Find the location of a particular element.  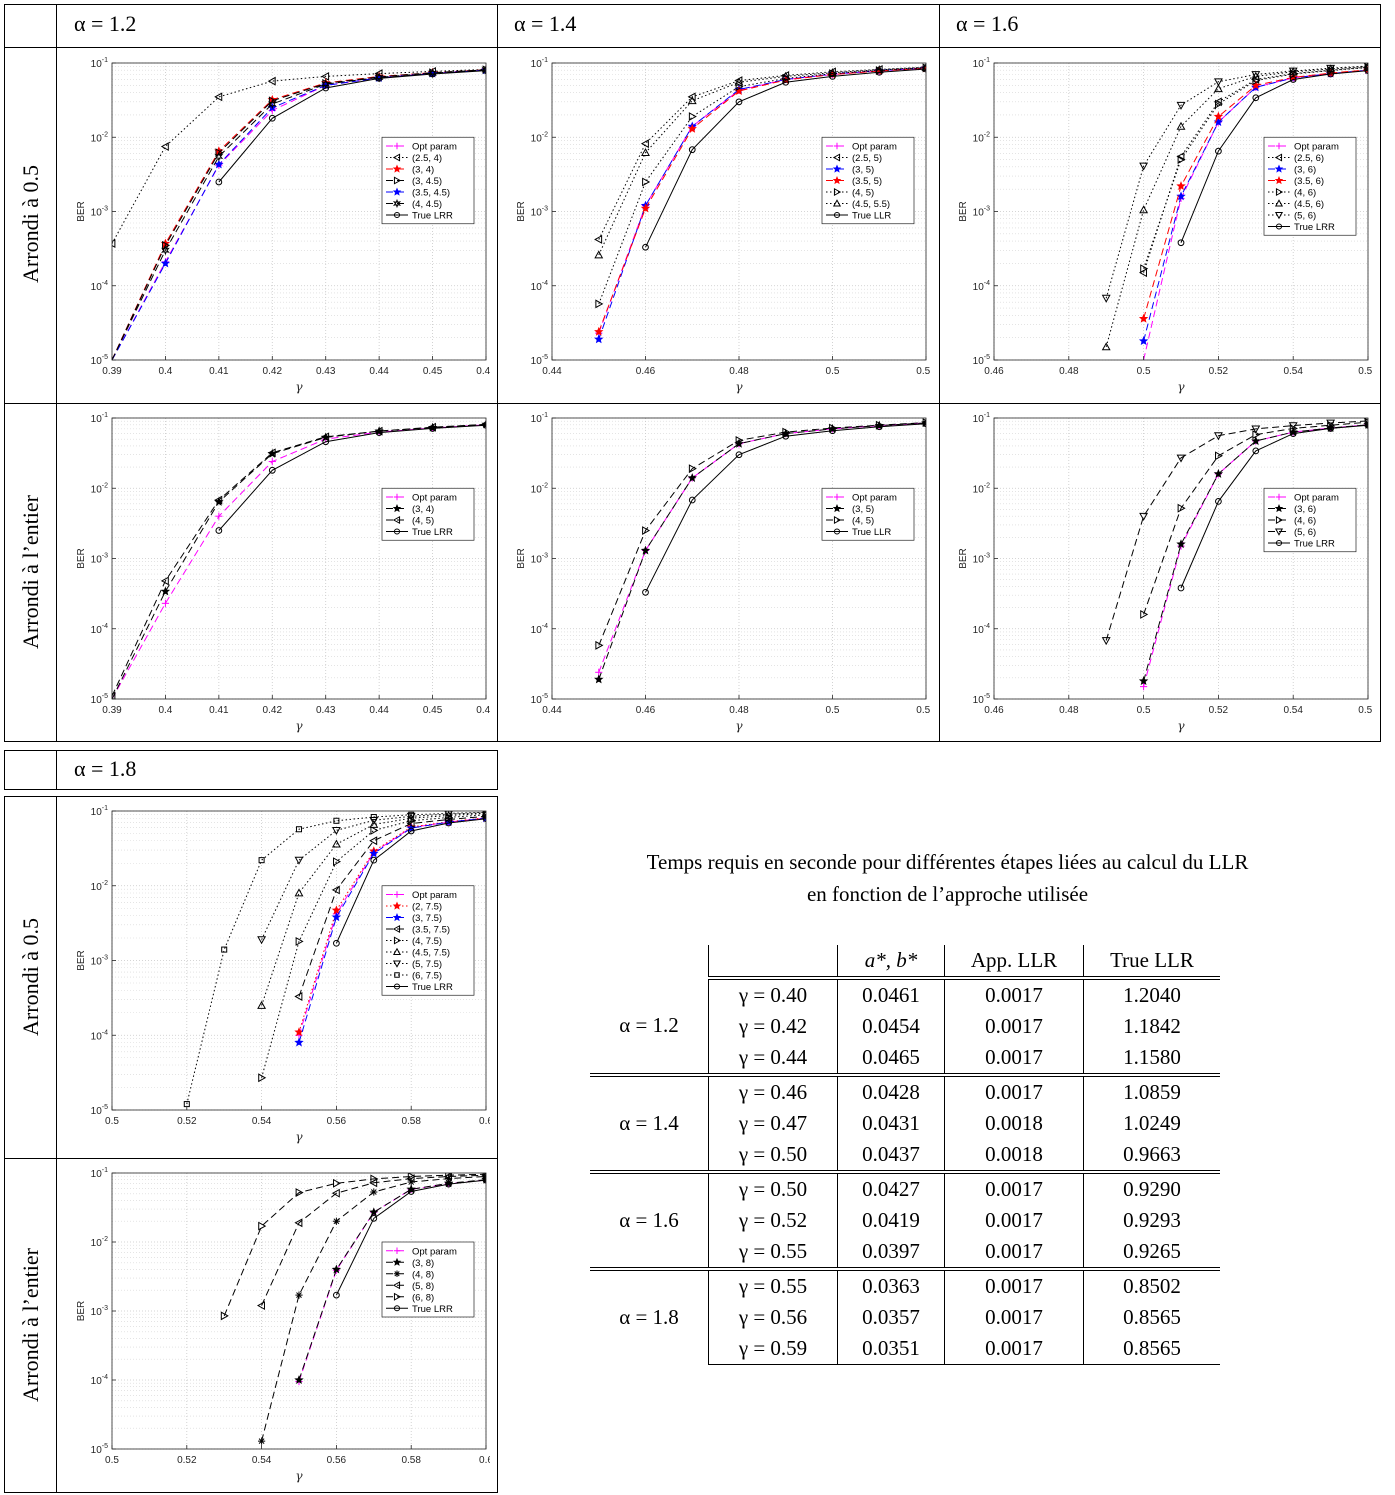

table-app-cell: 0.0017 is located at coordinates (1014, 994).